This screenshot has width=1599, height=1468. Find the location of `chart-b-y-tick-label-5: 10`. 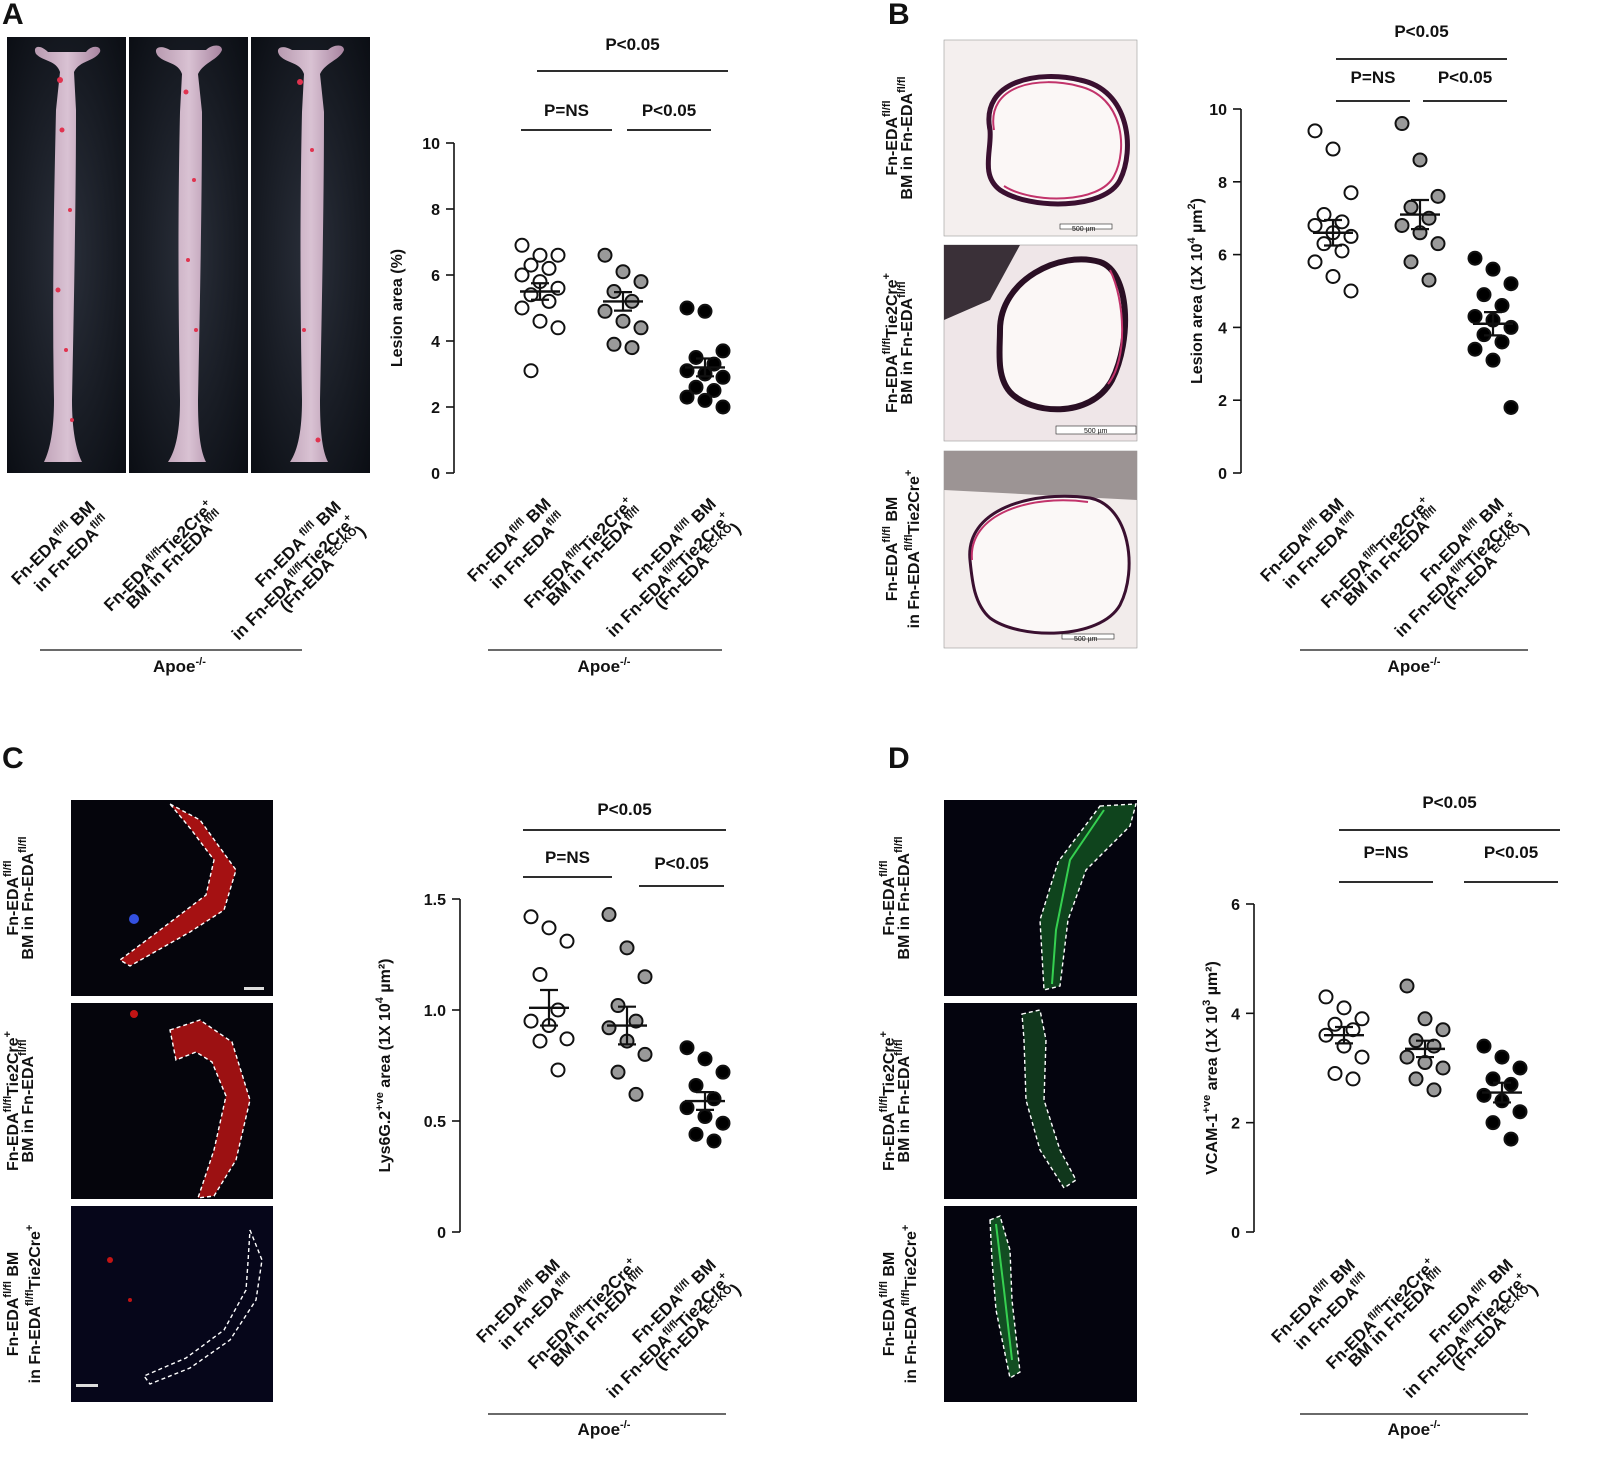

chart-b-y-tick-label-5: 10 is located at coordinates (1218, 110).